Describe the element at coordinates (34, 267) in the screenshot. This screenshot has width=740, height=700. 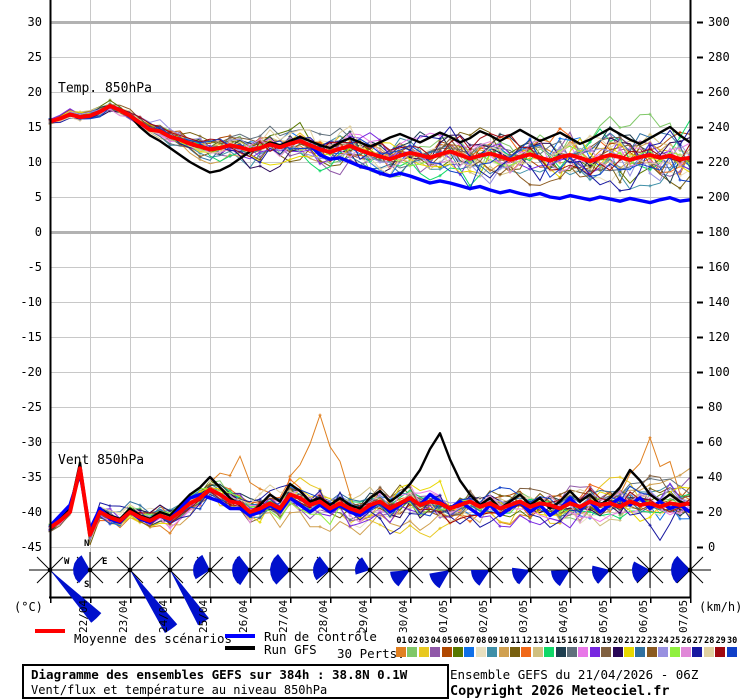
I see `temp-axis-tick-label: -5` at that location.